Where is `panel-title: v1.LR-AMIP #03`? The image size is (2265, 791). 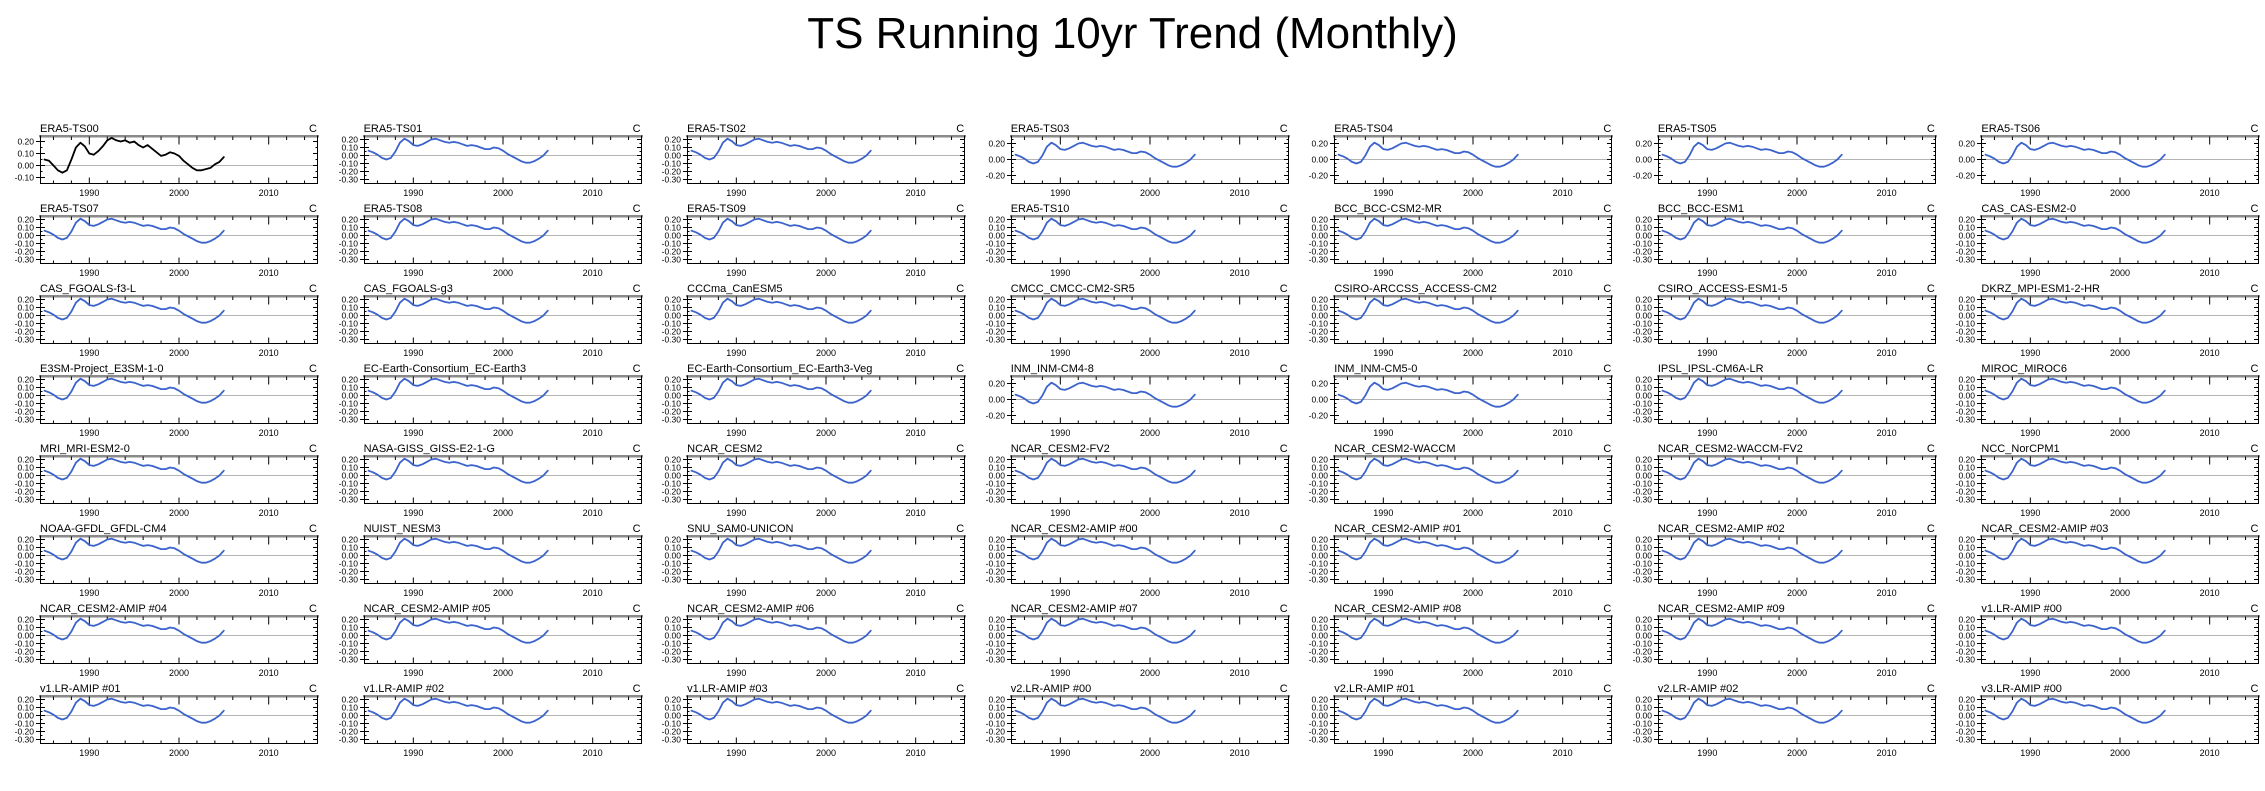
panel-title: v1.LR-AMIP #03 is located at coordinates (727, 689).